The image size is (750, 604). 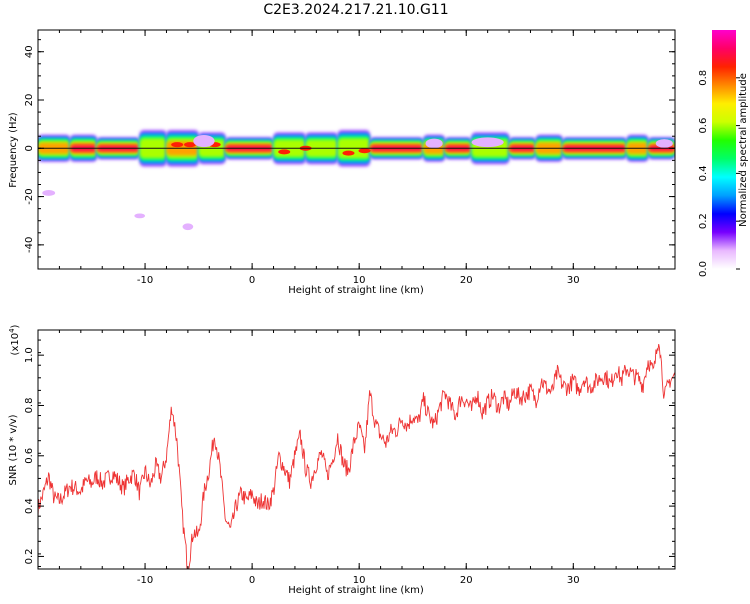 I want to click on snr-x-label: Height of straight line (km), so click(x=356, y=590).